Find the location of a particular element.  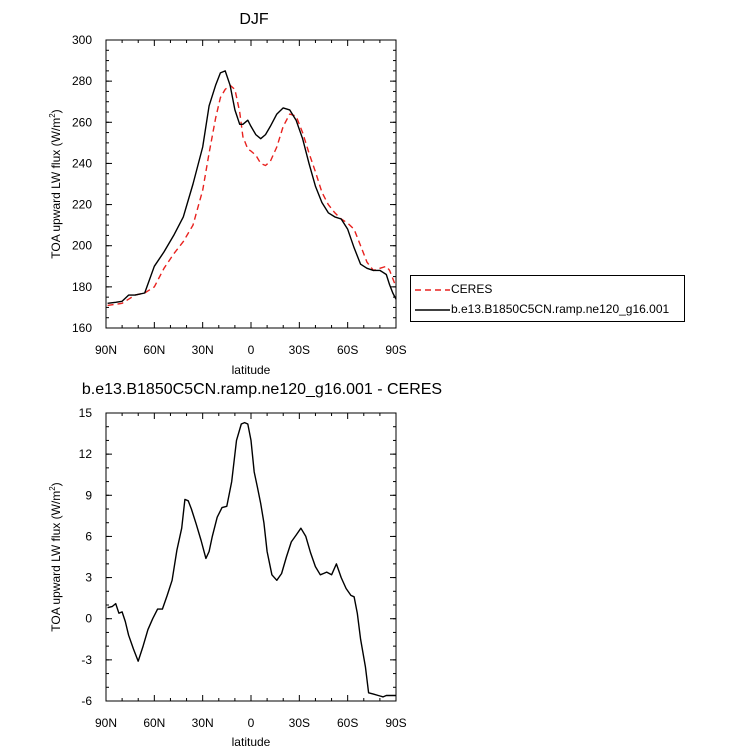

y-tick-label: 6 is located at coordinates (88, 536).